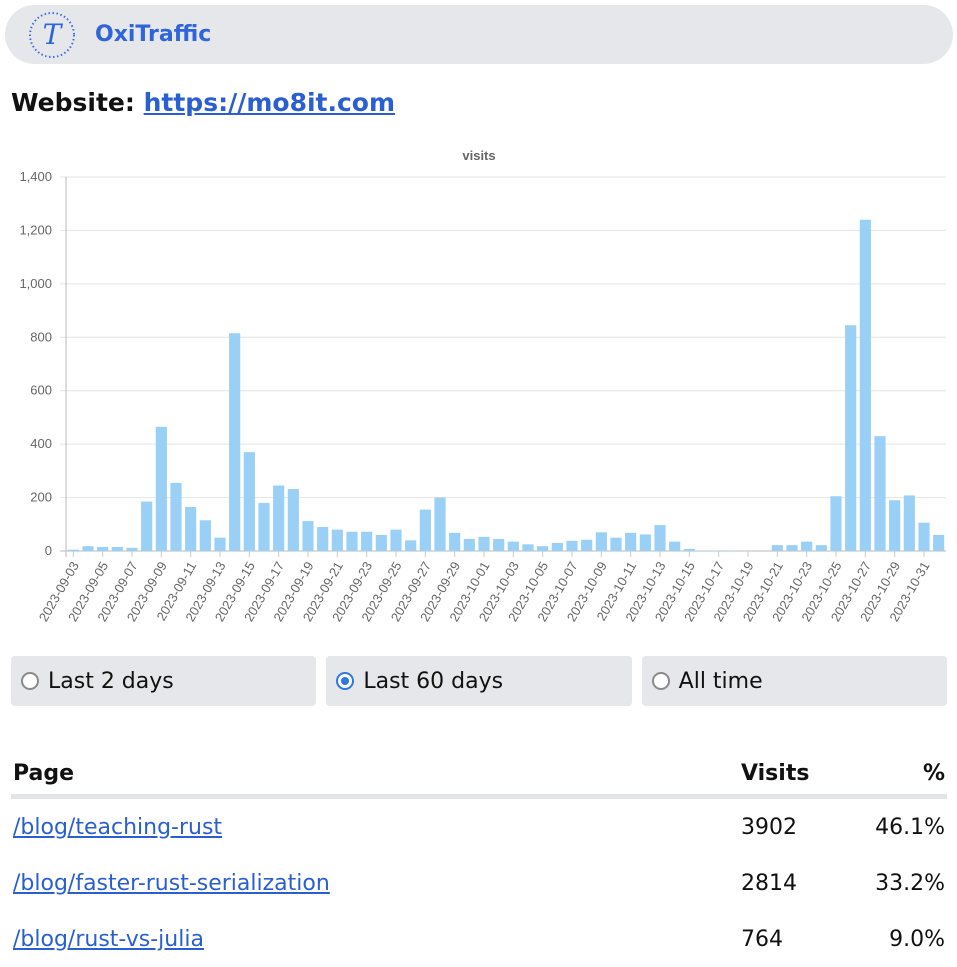  I want to click on y-tick-label: 1,400, so click(35, 176).